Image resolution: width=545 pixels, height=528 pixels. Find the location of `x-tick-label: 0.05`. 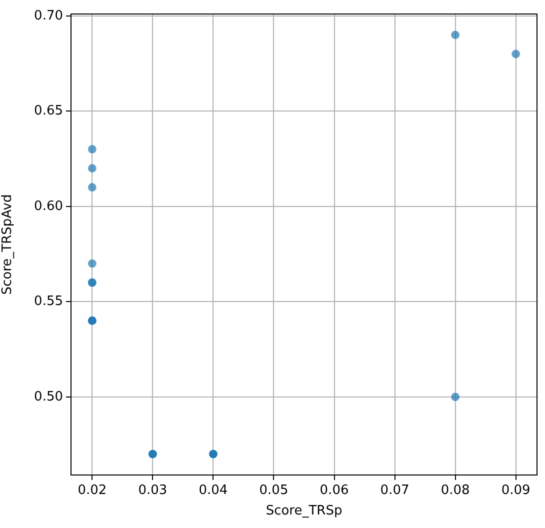

x-tick-label: 0.05 is located at coordinates (273, 490).